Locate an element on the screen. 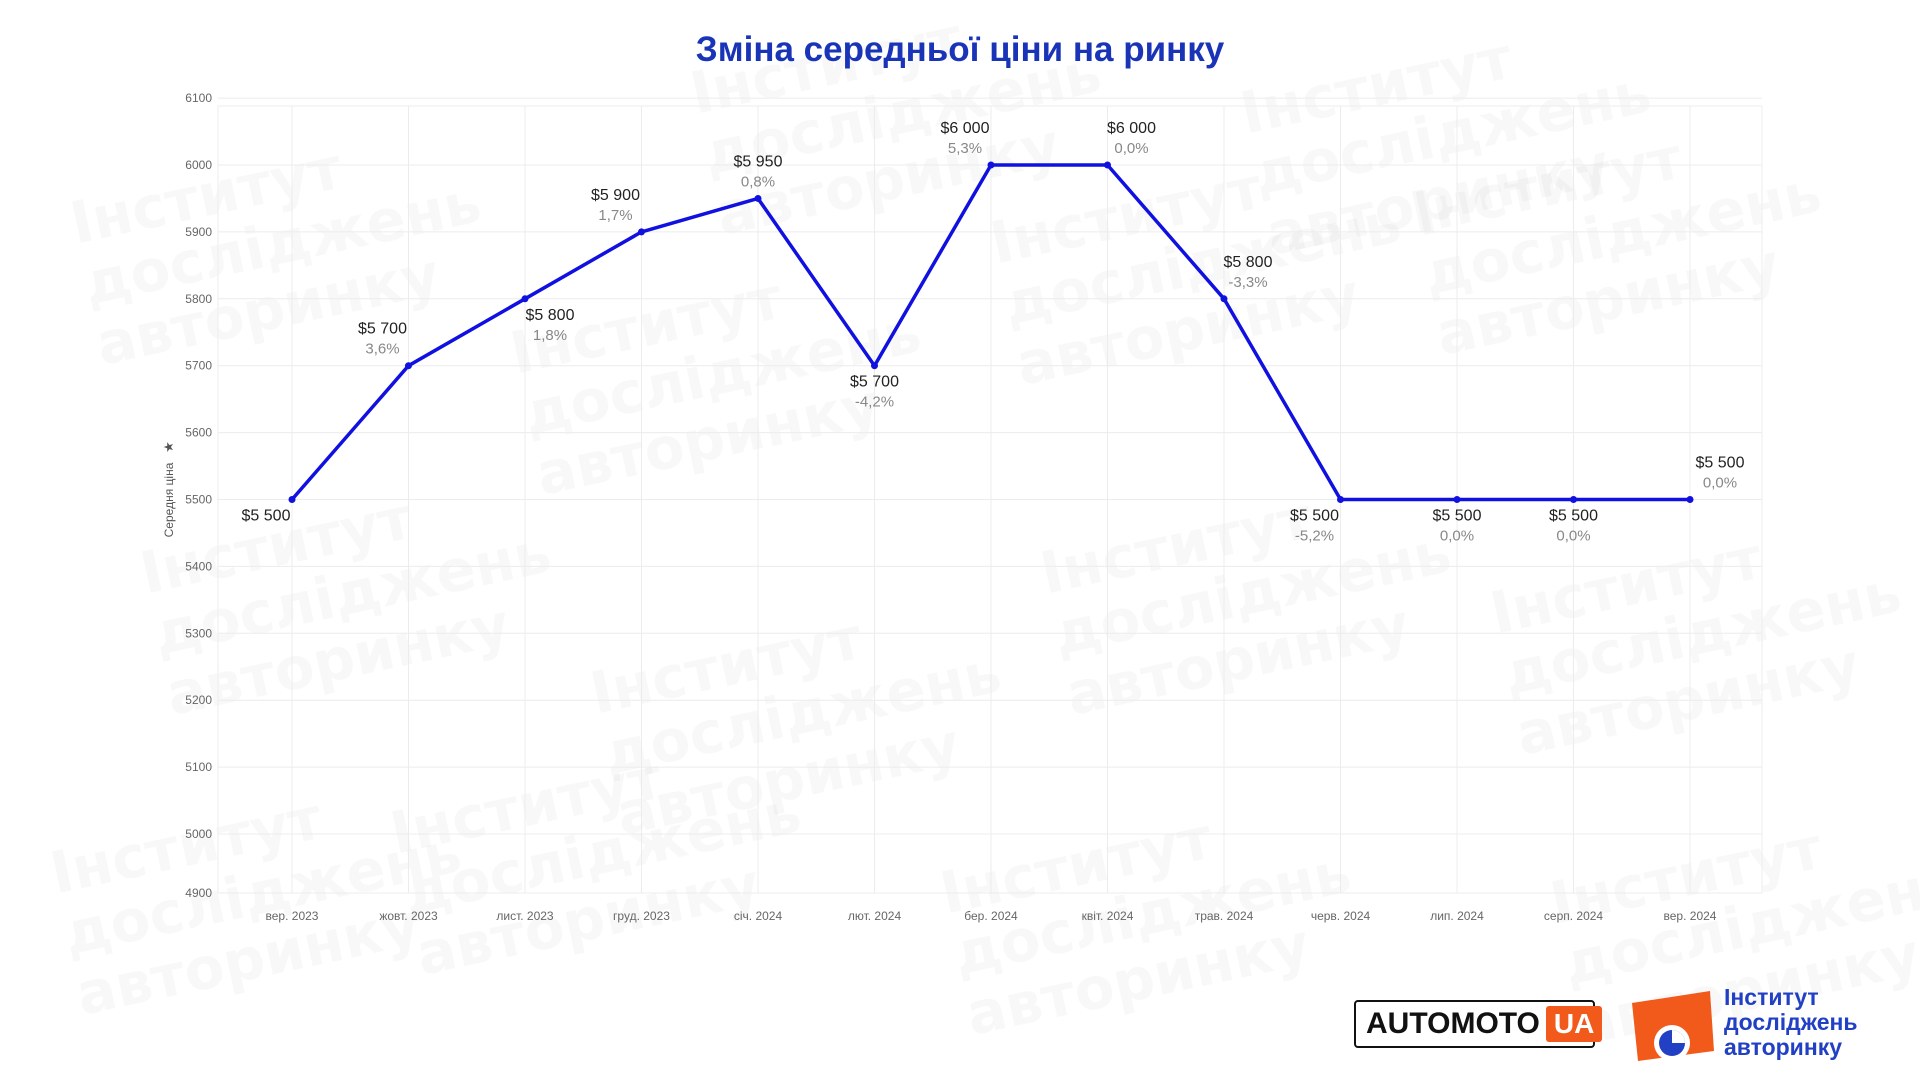 This screenshot has height=1080, width=1920. y-tick-label: 5800 is located at coordinates (198, 299).